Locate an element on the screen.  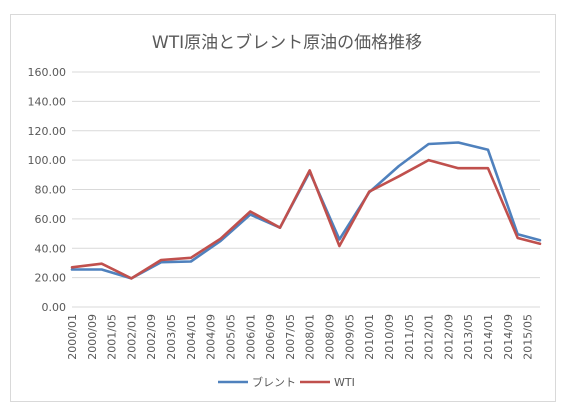
x-tick-label: 2000/01 is located at coordinates (72, 337).